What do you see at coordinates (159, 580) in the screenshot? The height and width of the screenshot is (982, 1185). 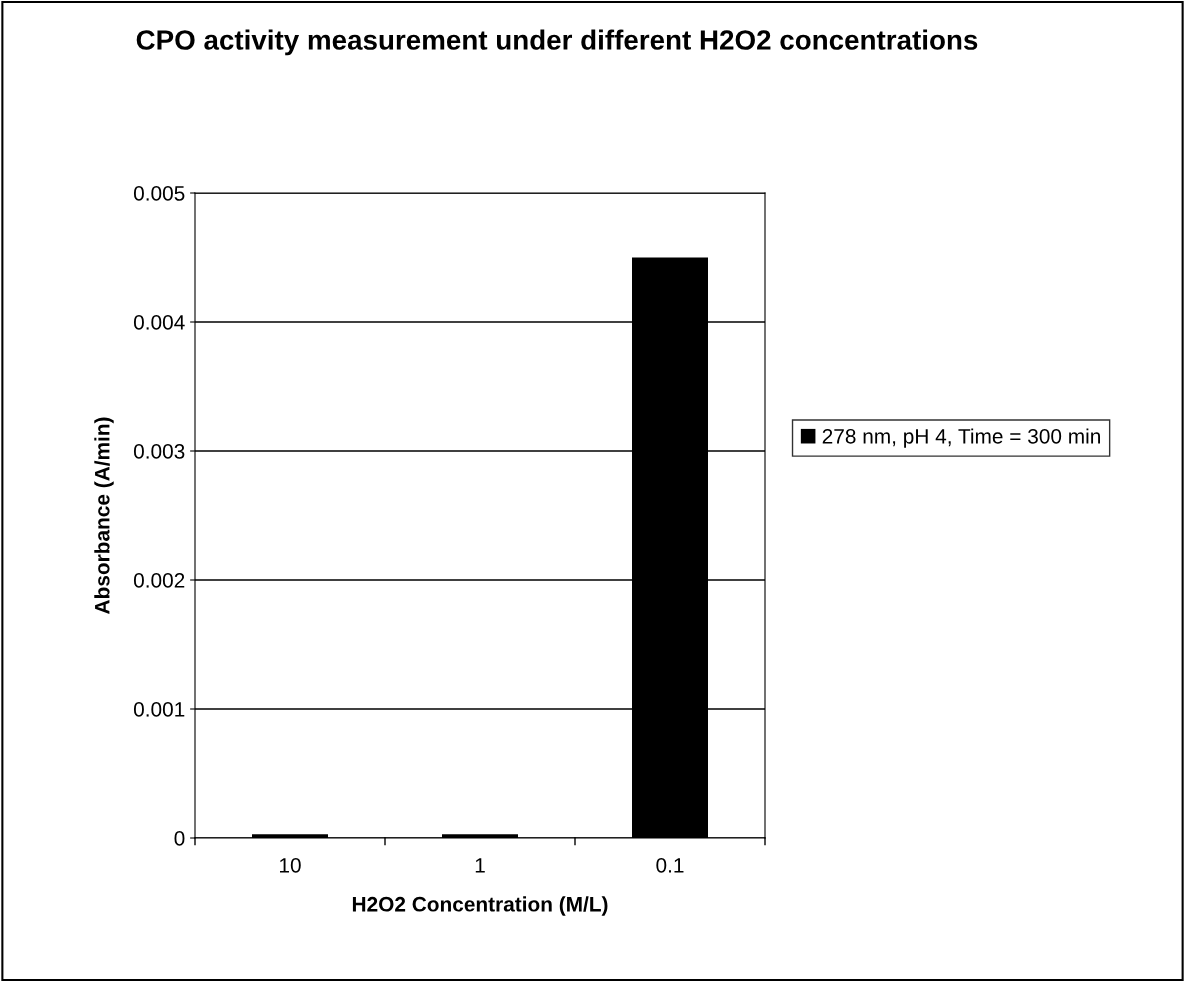 I see `y-tick-label: 0.002` at bounding box center [159, 580].